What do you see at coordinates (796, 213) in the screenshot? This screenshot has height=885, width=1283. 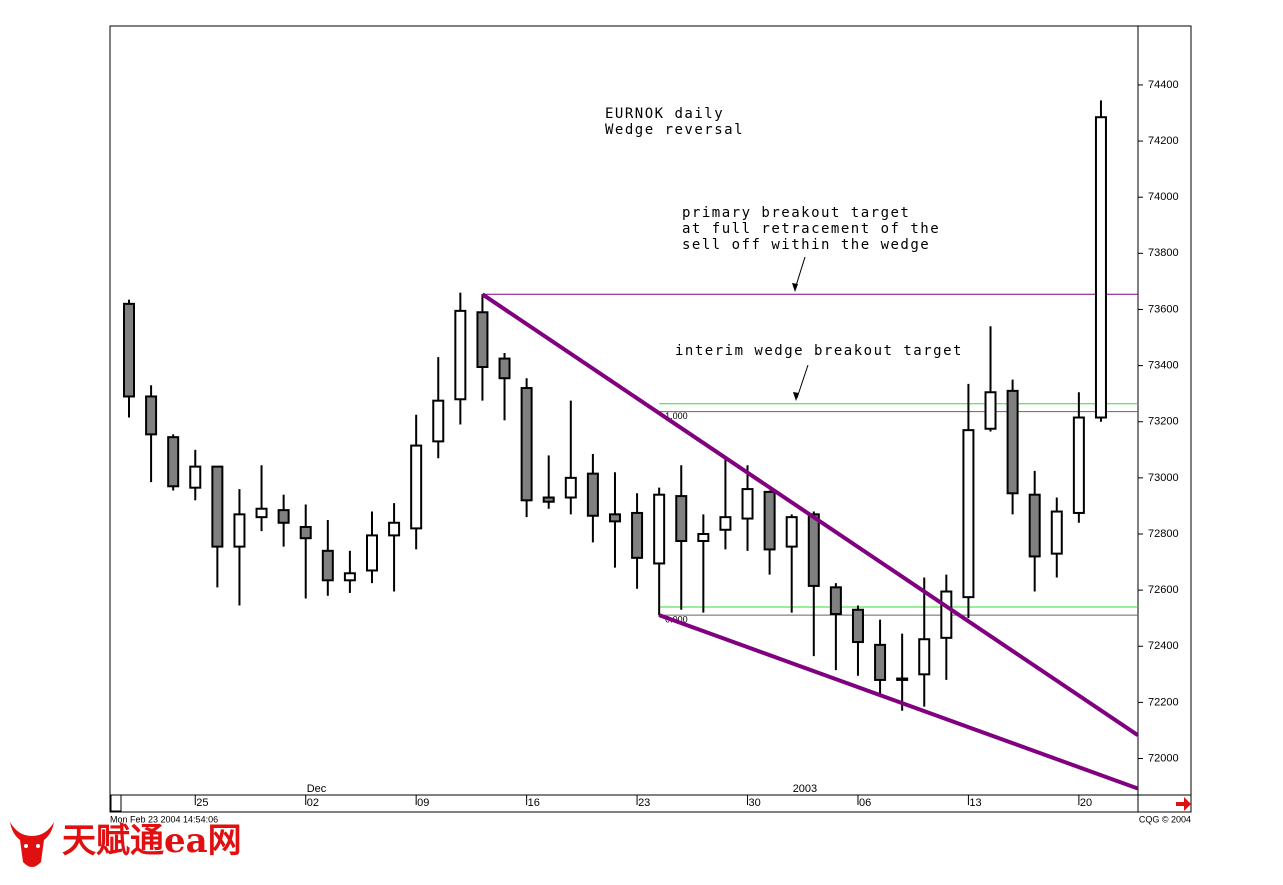 I see `annotation: primary breakout target` at bounding box center [796, 213].